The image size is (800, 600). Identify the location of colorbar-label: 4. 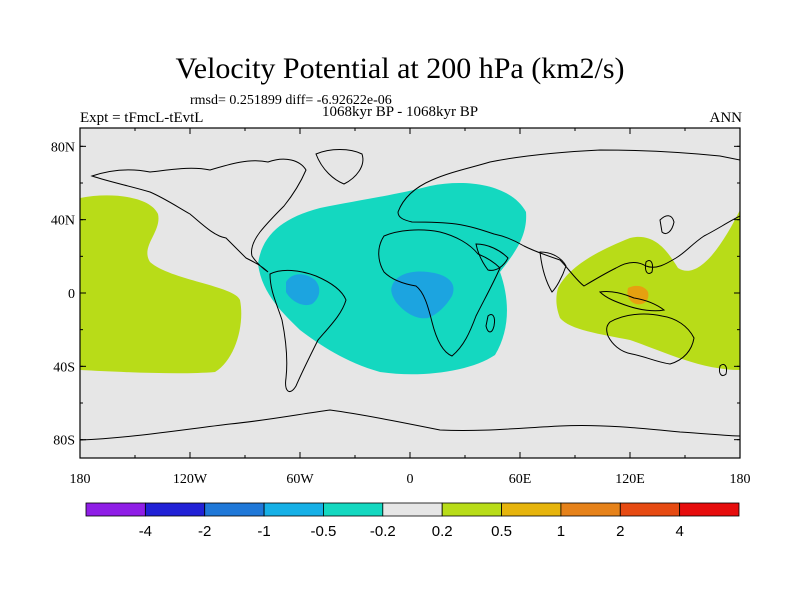
(679, 531).